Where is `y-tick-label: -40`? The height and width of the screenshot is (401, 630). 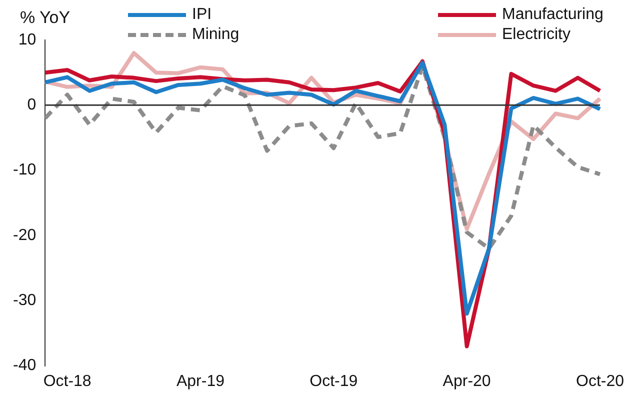
y-tick-label: -40 is located at coordinates (24, 365).